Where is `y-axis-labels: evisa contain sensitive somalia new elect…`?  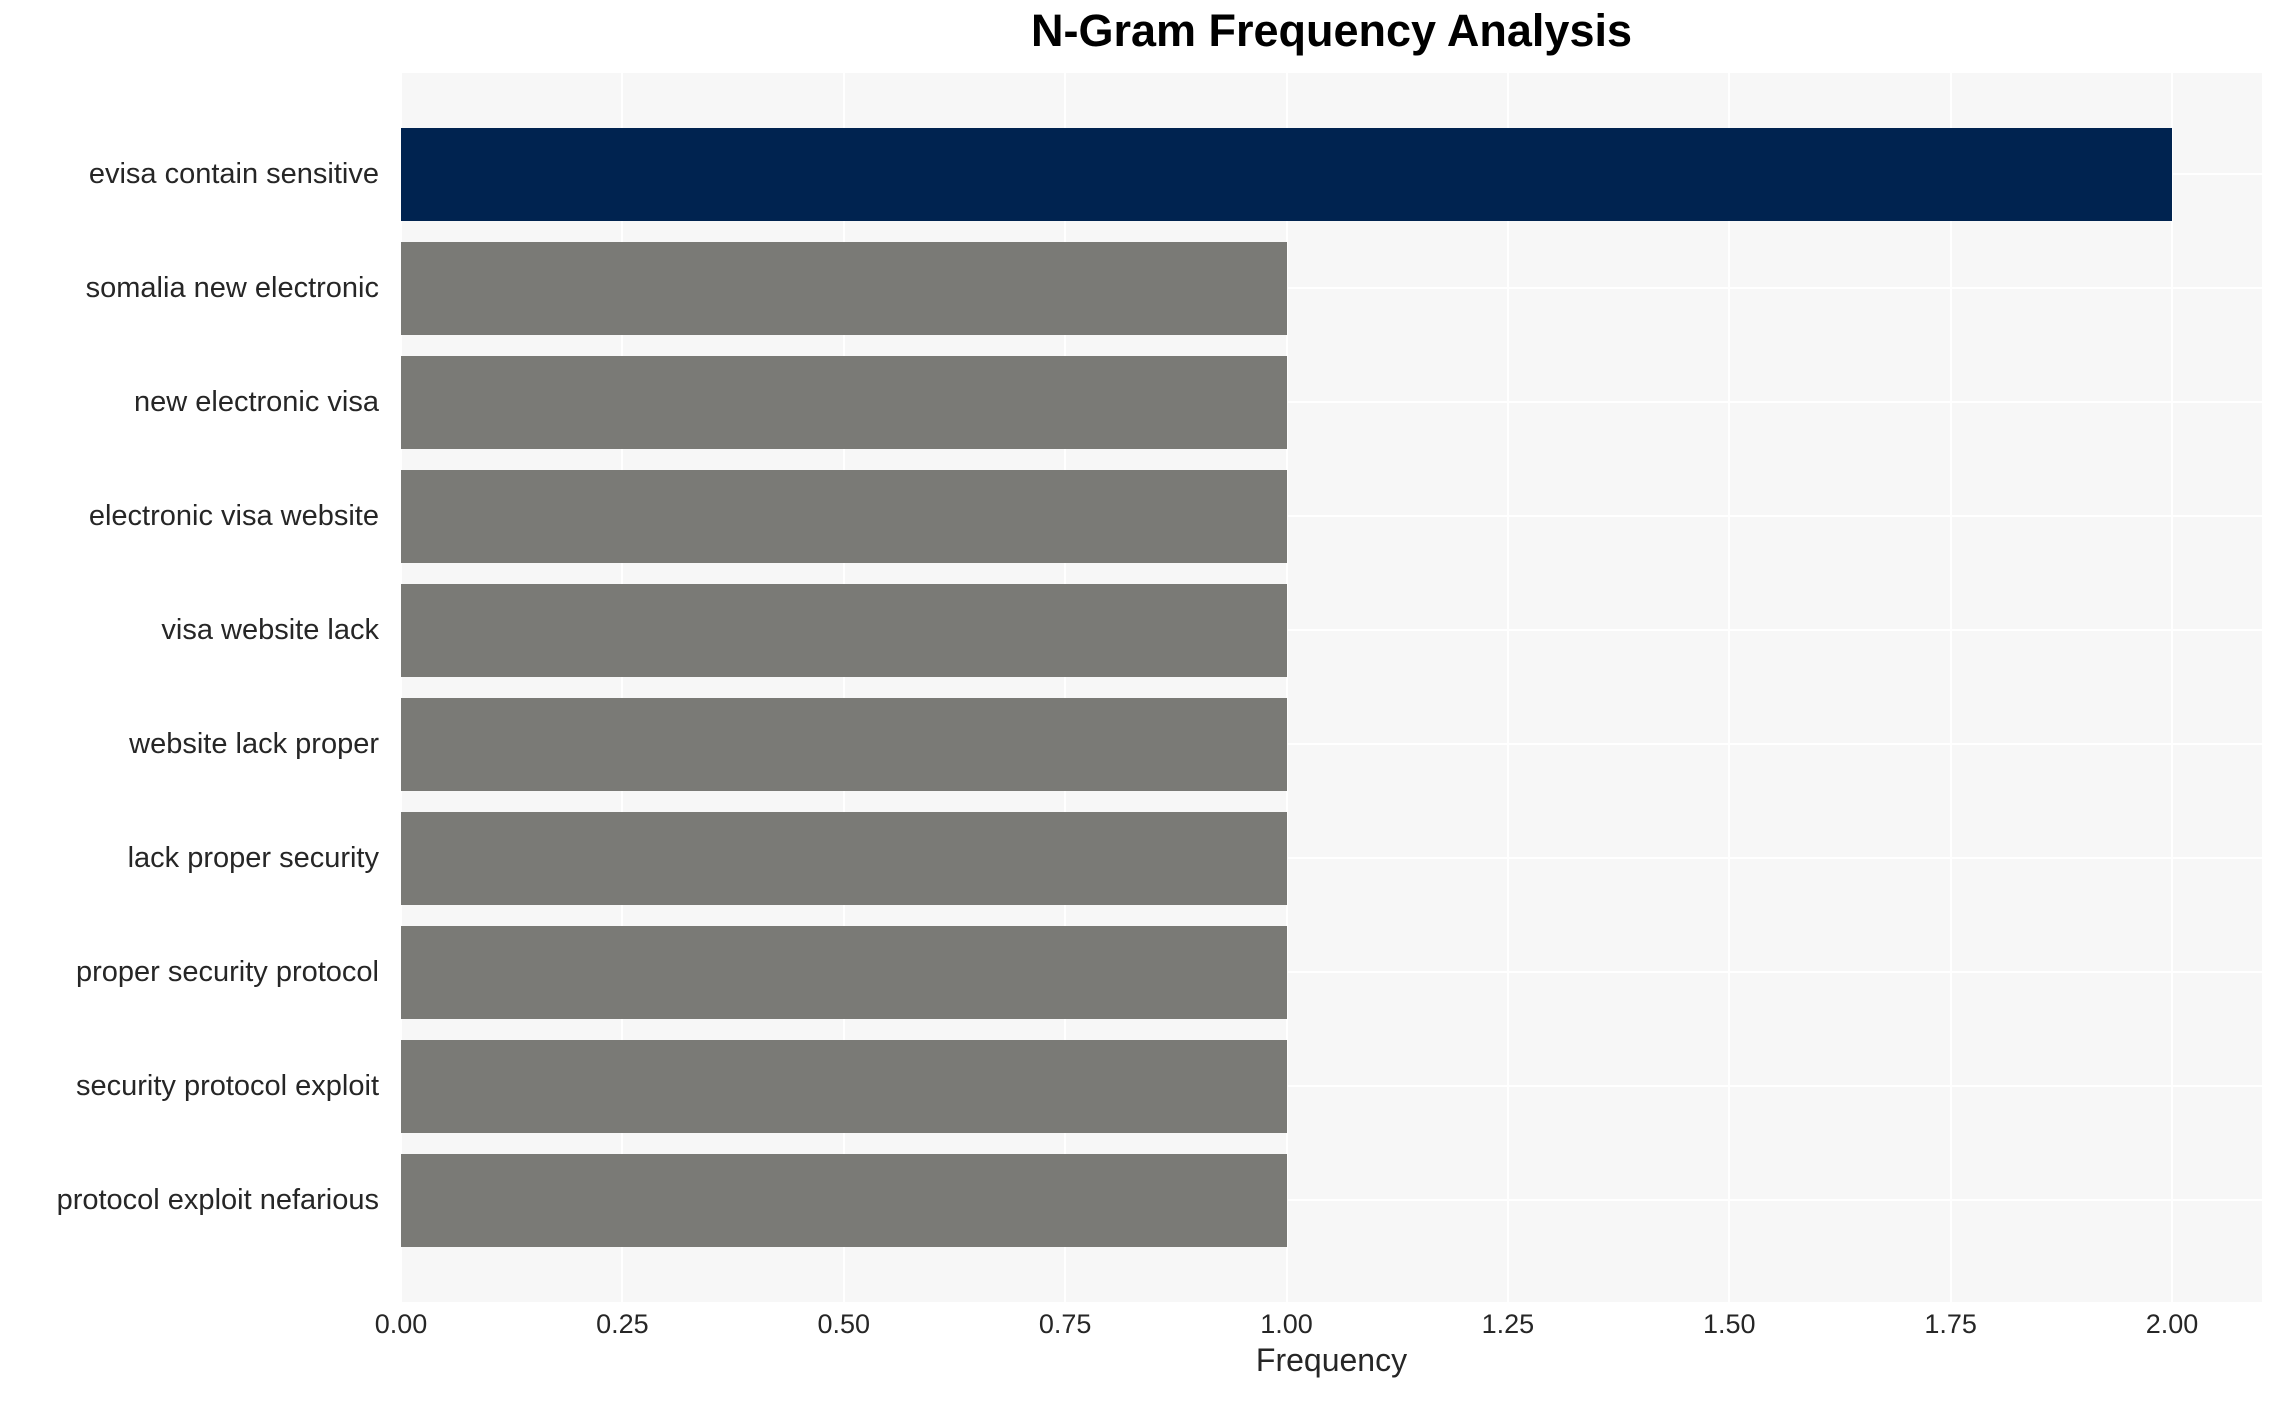 y-axis-labels: evisa contain sensitive somalia new elect… is located at coordinates (194, 687).